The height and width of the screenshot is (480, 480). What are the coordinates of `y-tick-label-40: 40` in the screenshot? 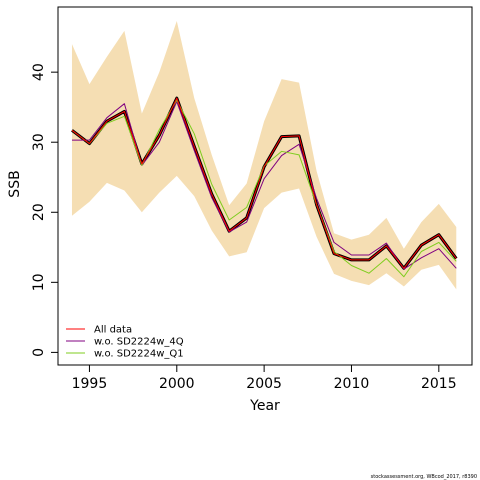 It's located at (39, 72).